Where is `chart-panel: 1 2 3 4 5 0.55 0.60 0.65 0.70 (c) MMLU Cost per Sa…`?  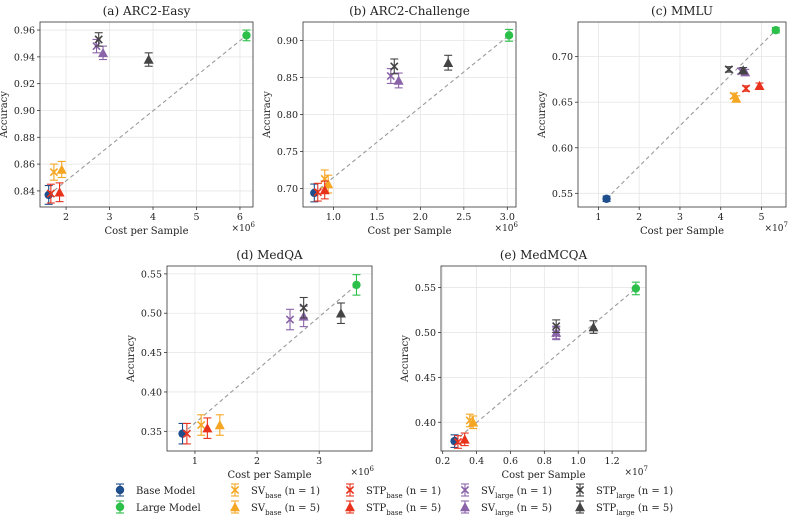 chart-panel: 1 2 3 4 5 0.55 0.60 0.65 0.70 (c) MMLU Cost per Sa… is located at coordinates (662, 120).